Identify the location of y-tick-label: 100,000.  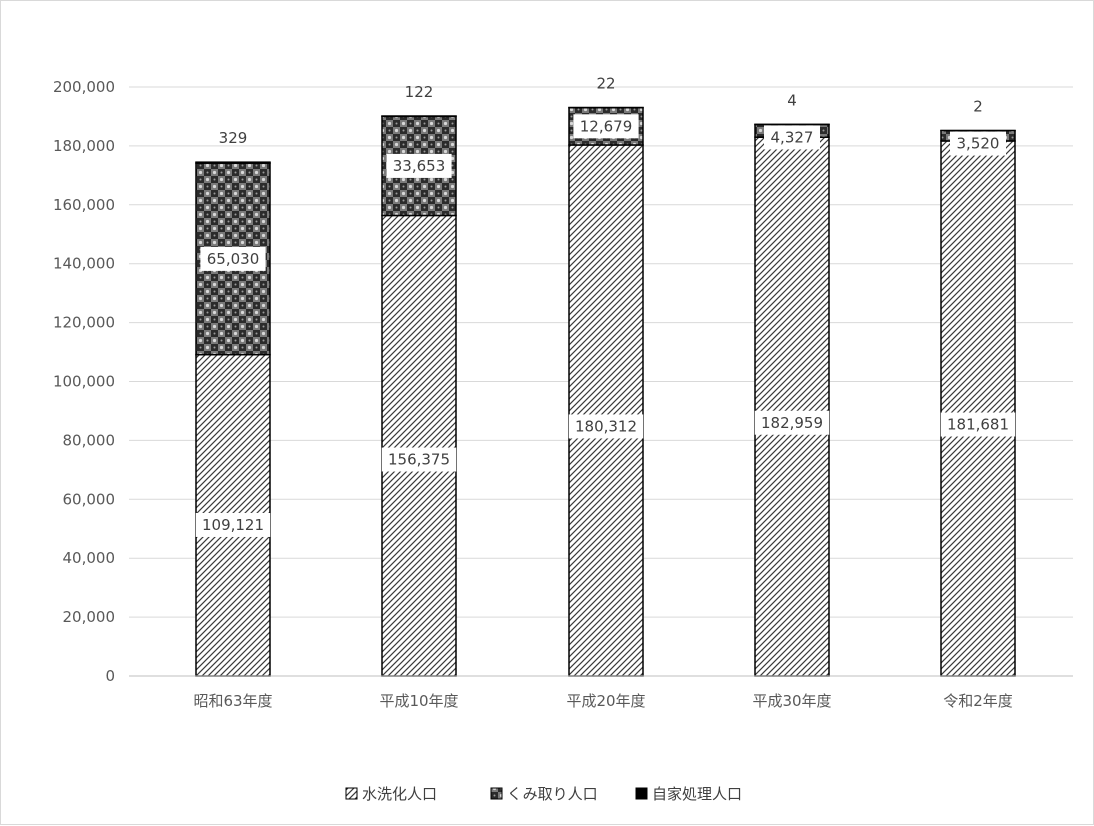
(84, 382).